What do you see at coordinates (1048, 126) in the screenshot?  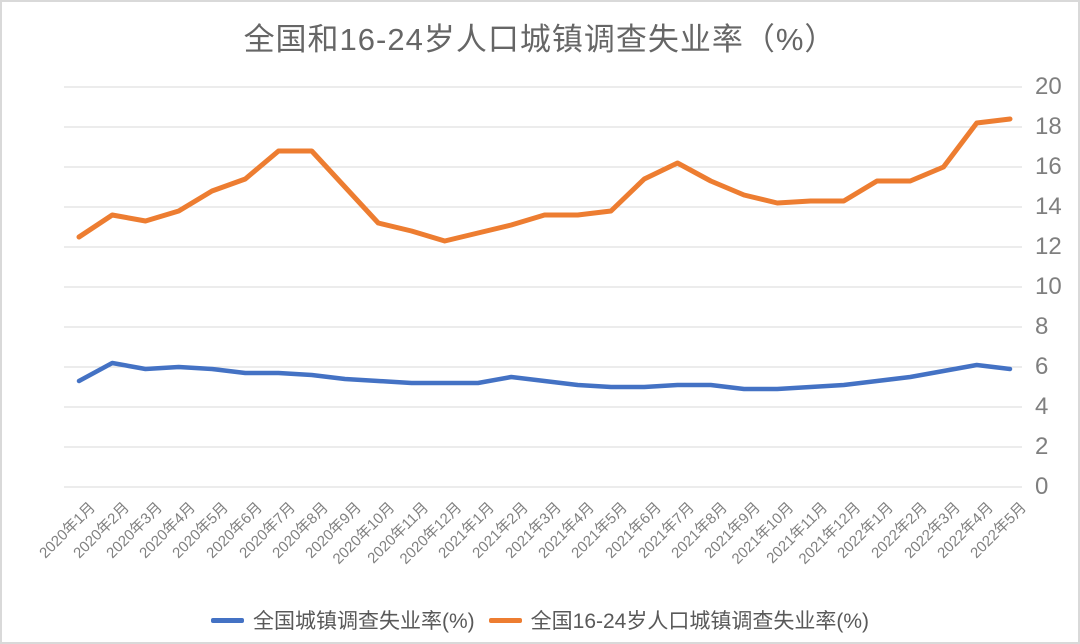 I see `y-tick-label: 18` at bounding box center [1048, 126].